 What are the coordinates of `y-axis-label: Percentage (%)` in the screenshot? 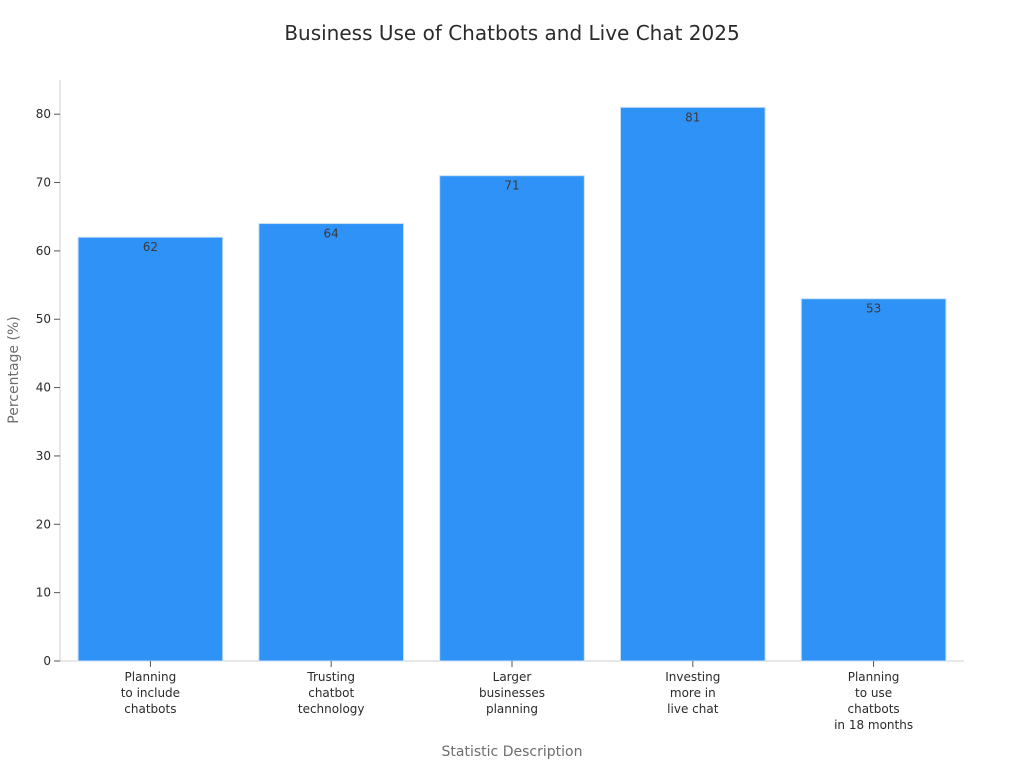 It's located at (14, 369).